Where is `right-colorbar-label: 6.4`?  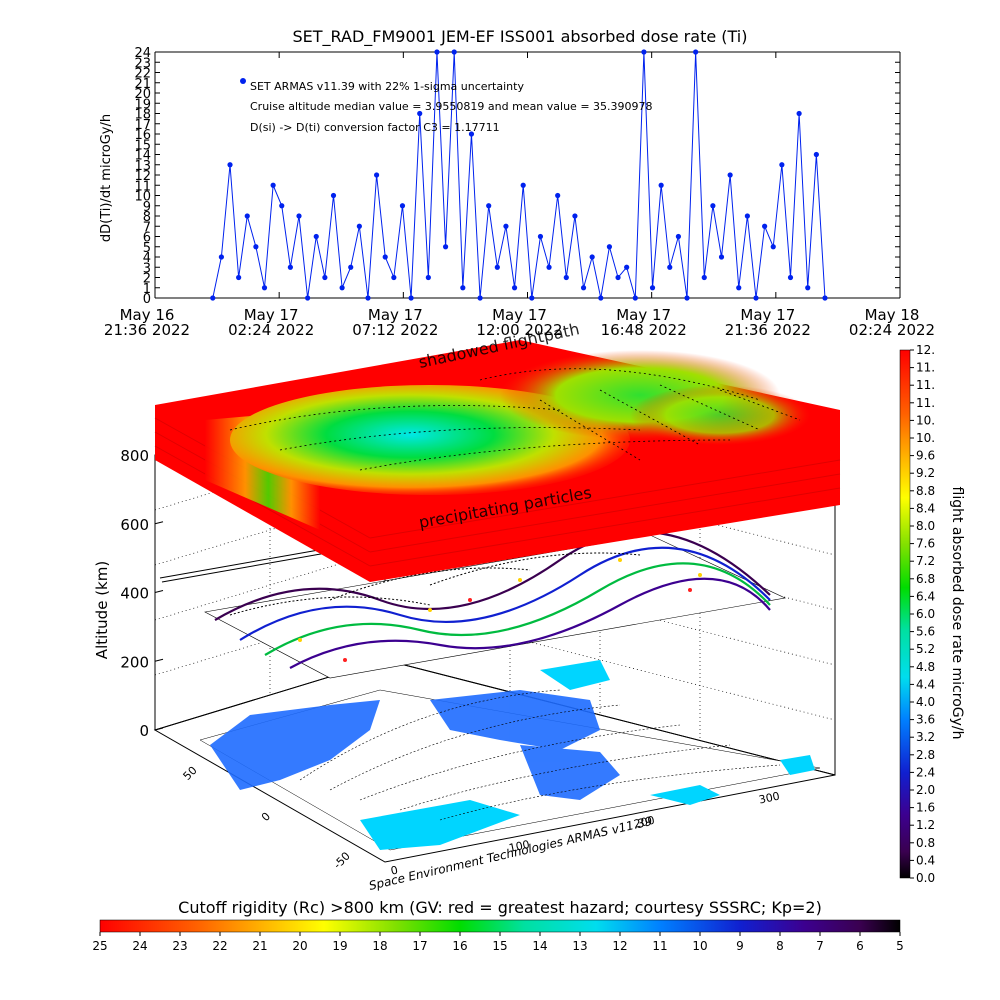 right-colorbar-label: 6.4 is located at coordinates (925, 596).